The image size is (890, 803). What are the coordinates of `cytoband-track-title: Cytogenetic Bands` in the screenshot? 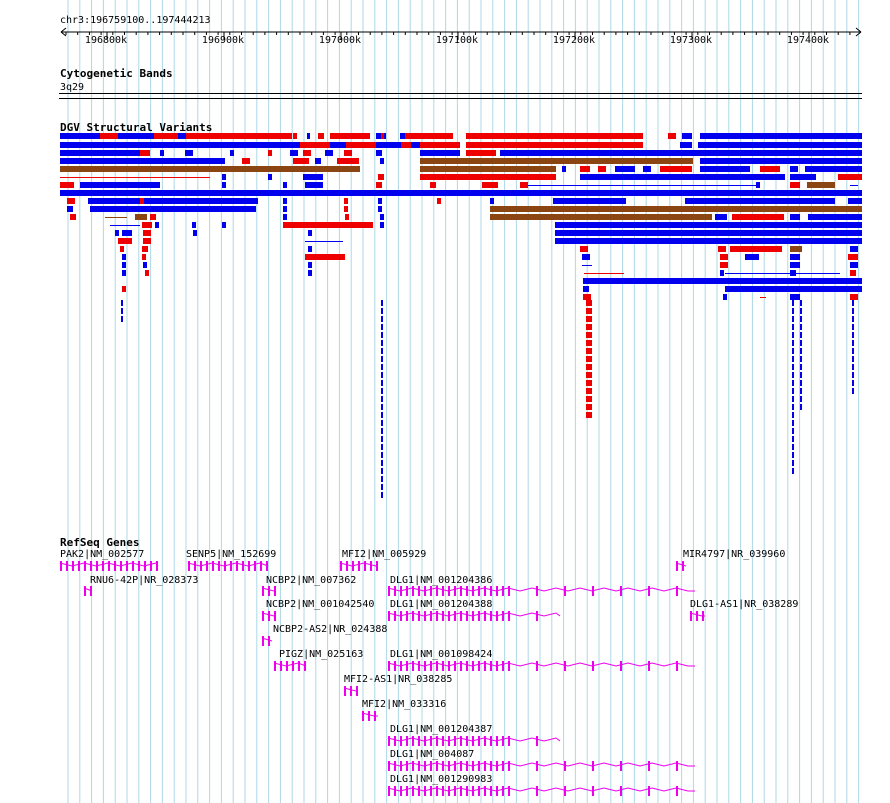 It's located at (116, 73).